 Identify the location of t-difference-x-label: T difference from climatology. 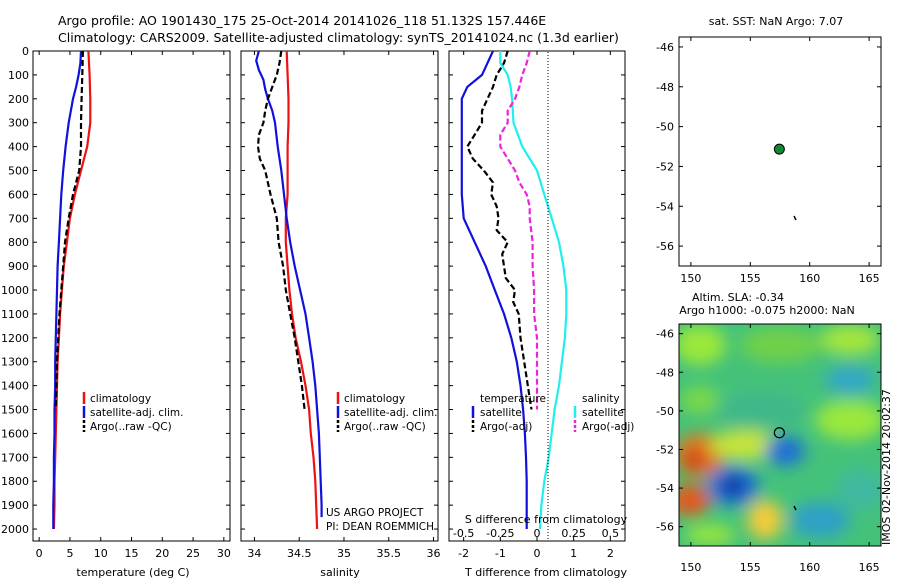
(545, 572).